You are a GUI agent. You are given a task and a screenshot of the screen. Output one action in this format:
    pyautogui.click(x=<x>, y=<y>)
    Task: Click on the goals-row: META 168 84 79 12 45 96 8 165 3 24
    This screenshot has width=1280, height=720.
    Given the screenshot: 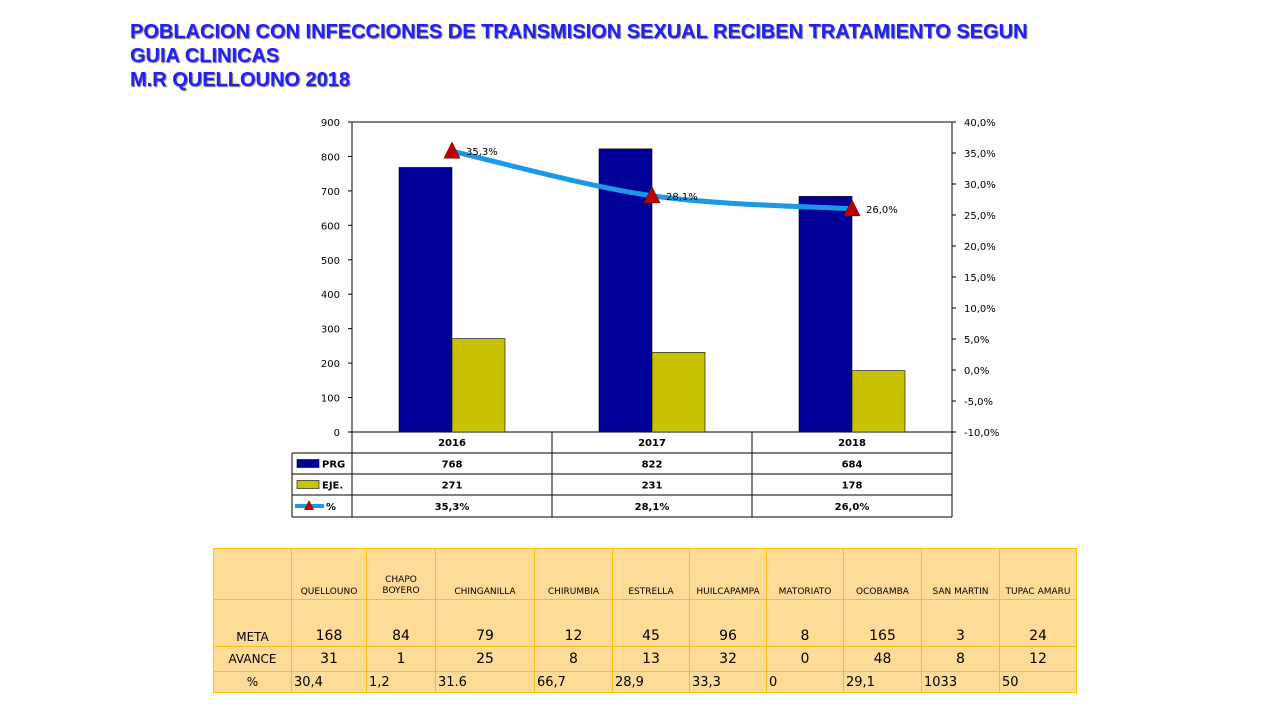 What is the action you would take?
    pyautogui.click(x=645, y=623)
    